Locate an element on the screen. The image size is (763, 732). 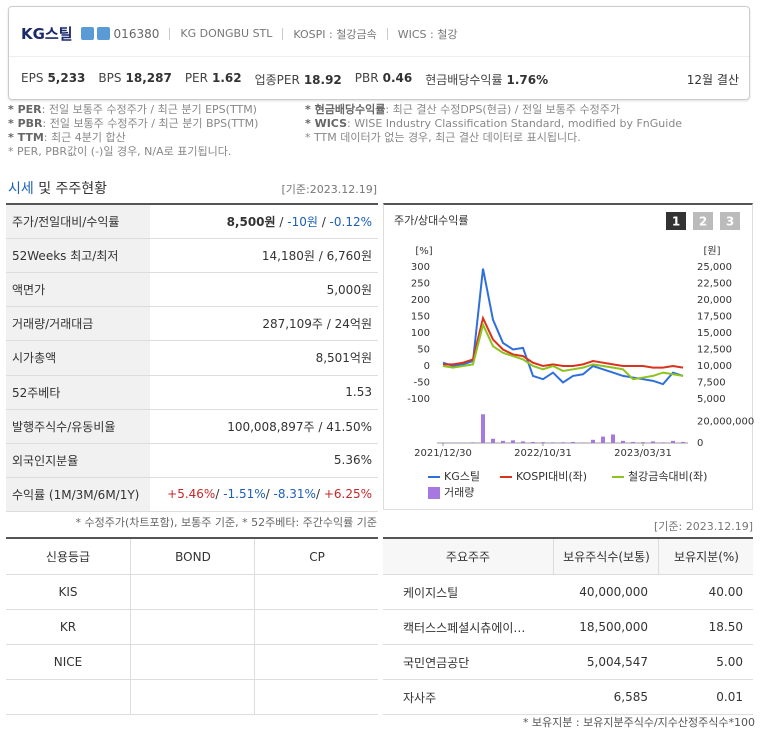
note: * PER: 전일 보통주 수정주가 / 최근 분기 EPS(TTM) is located at coordinates (133, 110).